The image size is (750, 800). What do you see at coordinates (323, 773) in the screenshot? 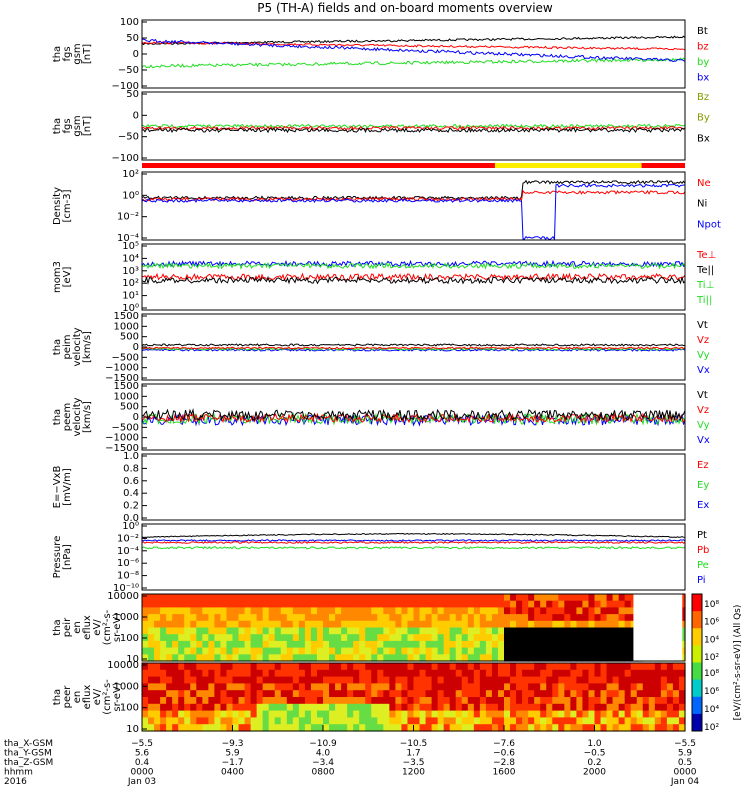
I see `ephemeris-value: 0800` at bounding box center [323, 773].